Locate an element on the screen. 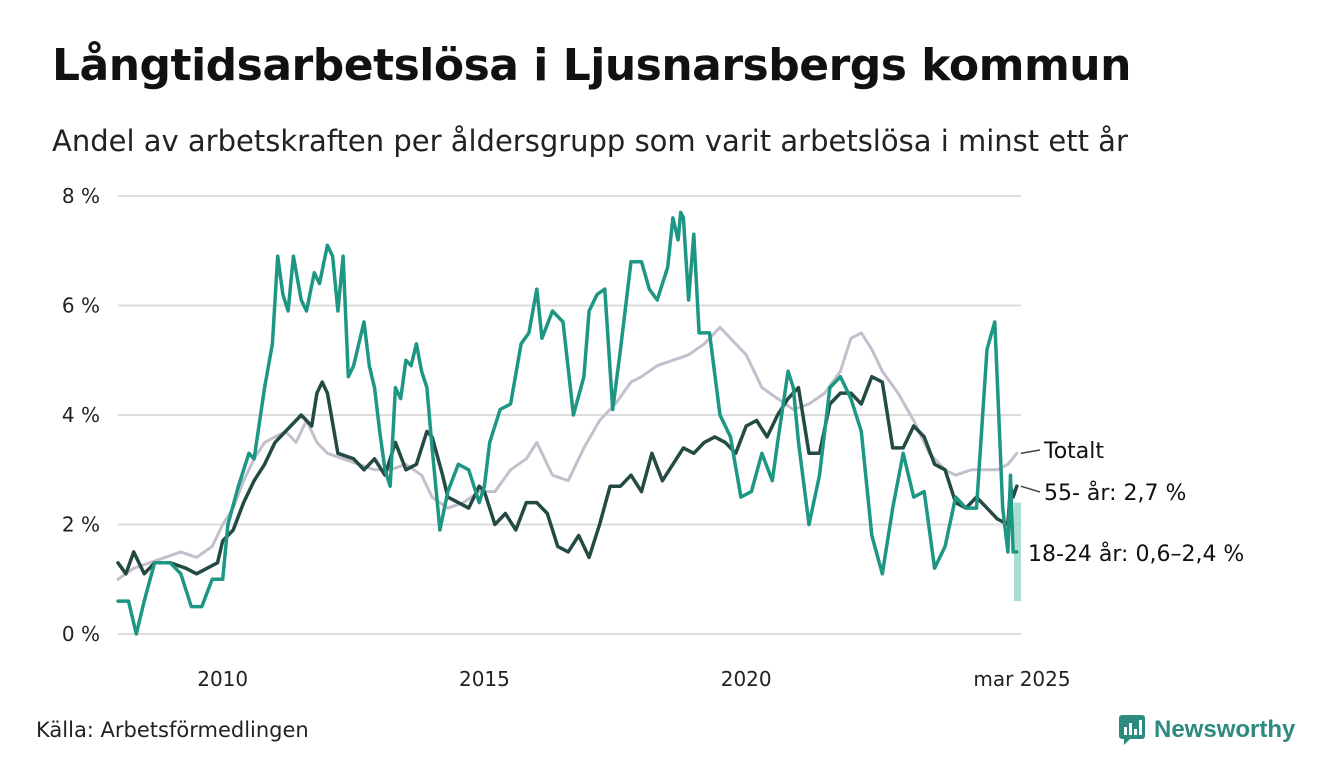 This screenshot has width=1340, height=780. age-18-24-label: 18-24 år: 0,6–2,4 % is located at coordinates (1136, 554).